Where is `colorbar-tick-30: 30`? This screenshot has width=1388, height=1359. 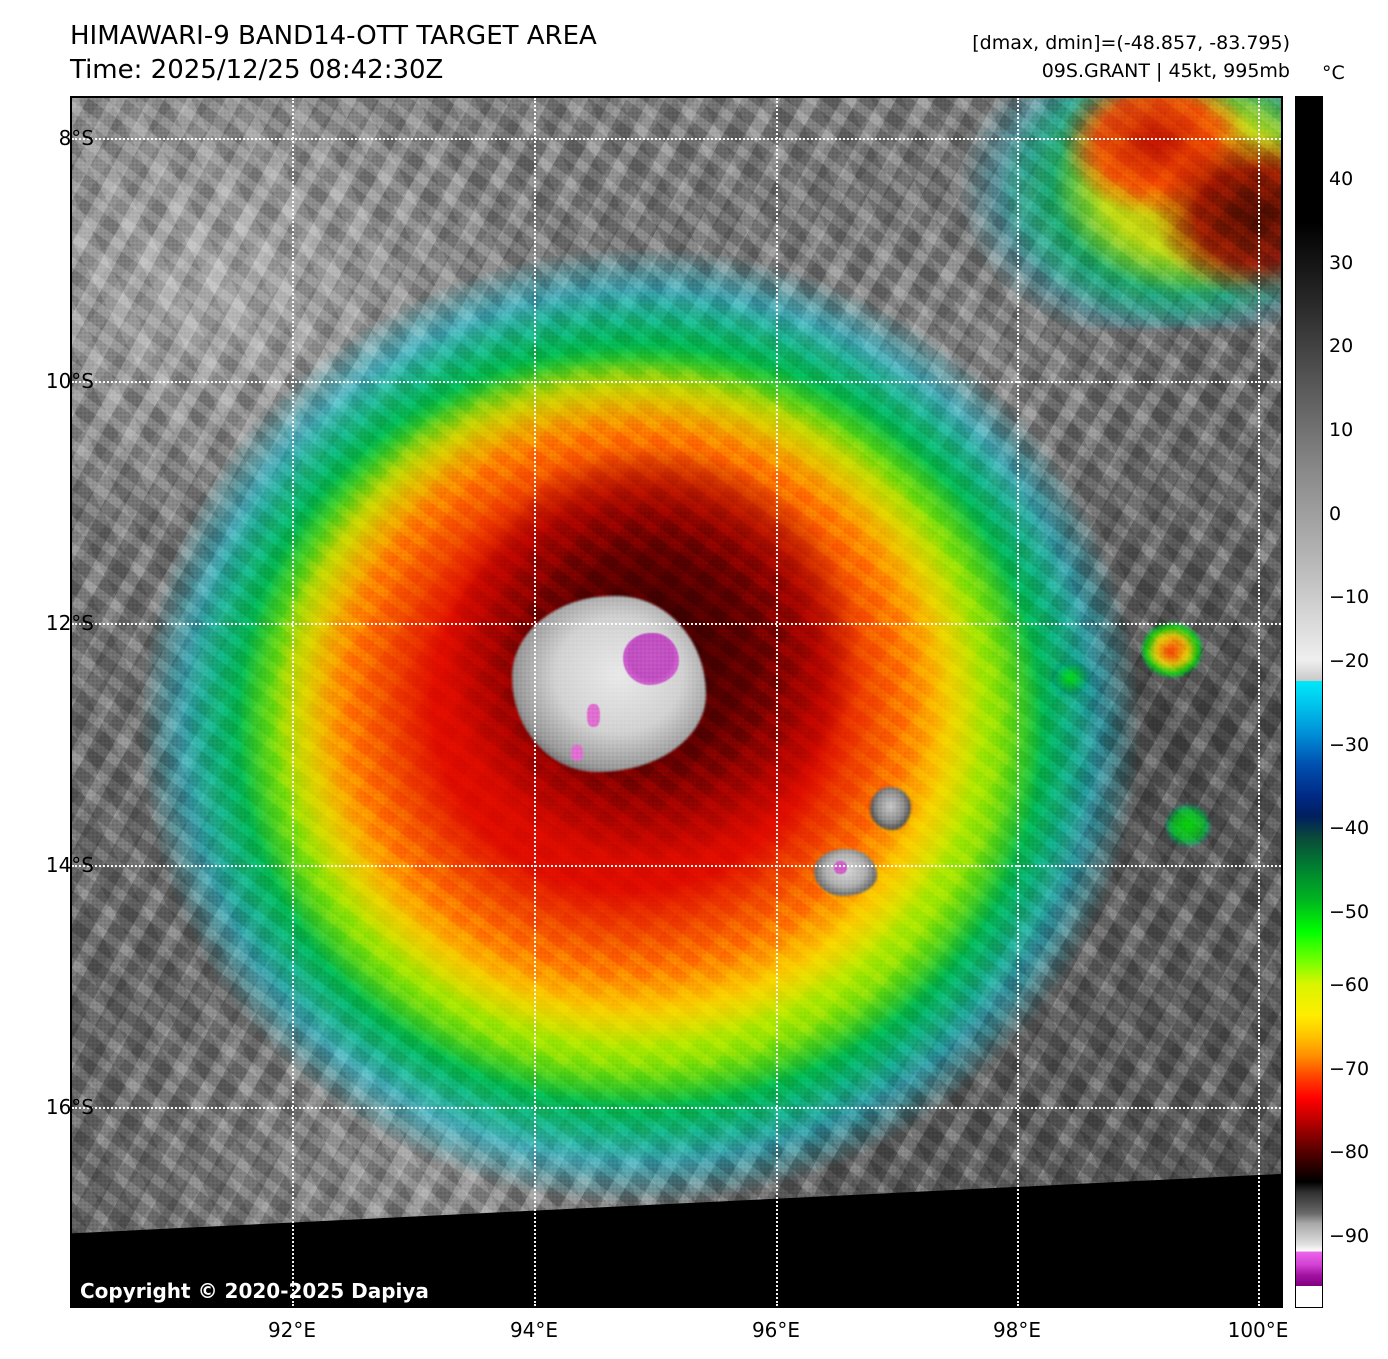
colorbar-tick-30: 30 is located at coordinates (1341, 263).